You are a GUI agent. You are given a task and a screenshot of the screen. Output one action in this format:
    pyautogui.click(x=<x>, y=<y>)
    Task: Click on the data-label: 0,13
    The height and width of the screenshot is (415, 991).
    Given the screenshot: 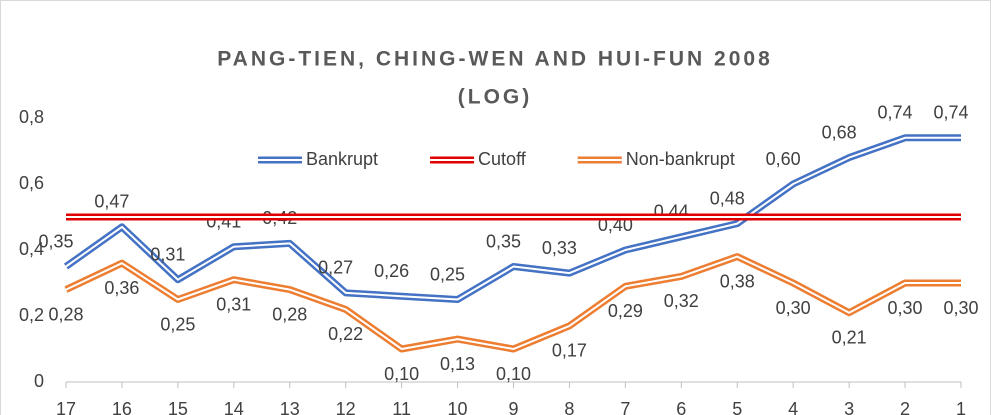 What is the action you would take?
    pyautogui.click(x=457, y=364)
    